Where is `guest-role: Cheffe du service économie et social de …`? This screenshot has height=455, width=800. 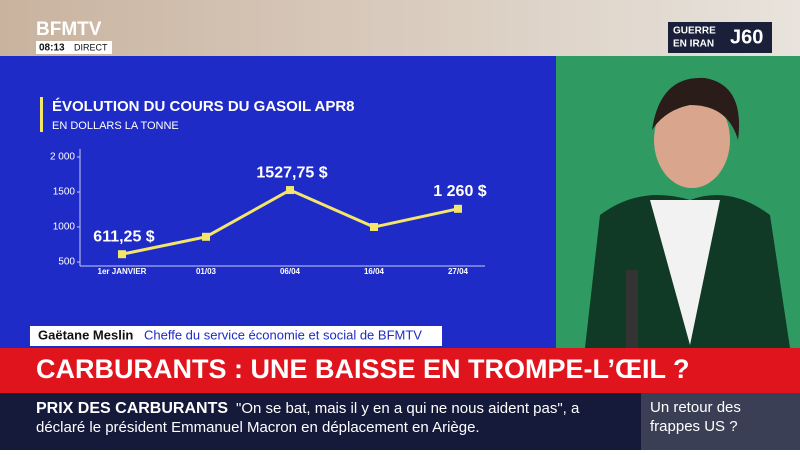
guest-role: Cheffe du service économie et social de … is located at coordinates (283, 334).